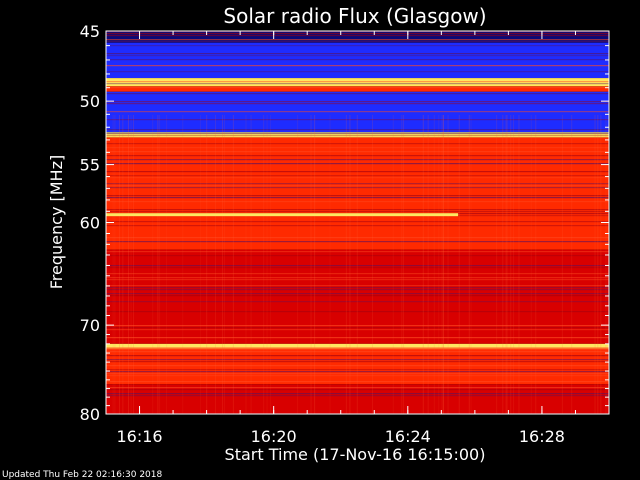 The image size is (640, 480). Describe the element at coordinates (90, 101) in the screenshot. I see `y-tick-label-1: 50` at that location.